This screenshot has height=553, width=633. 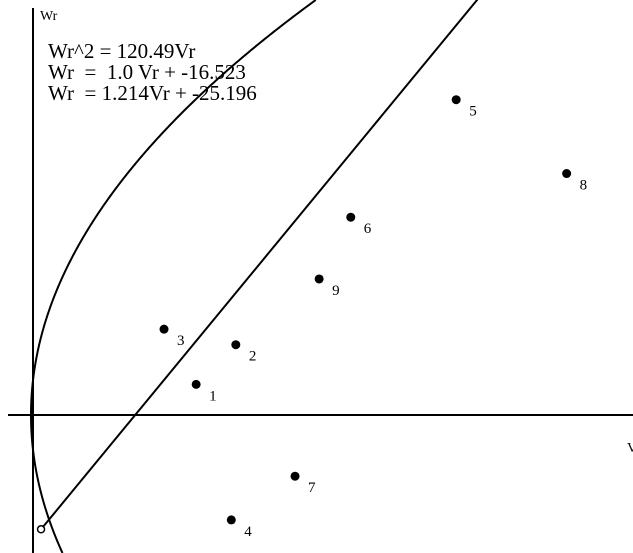 I want to click on point-label-1: 1, so click(x=213, y=396).